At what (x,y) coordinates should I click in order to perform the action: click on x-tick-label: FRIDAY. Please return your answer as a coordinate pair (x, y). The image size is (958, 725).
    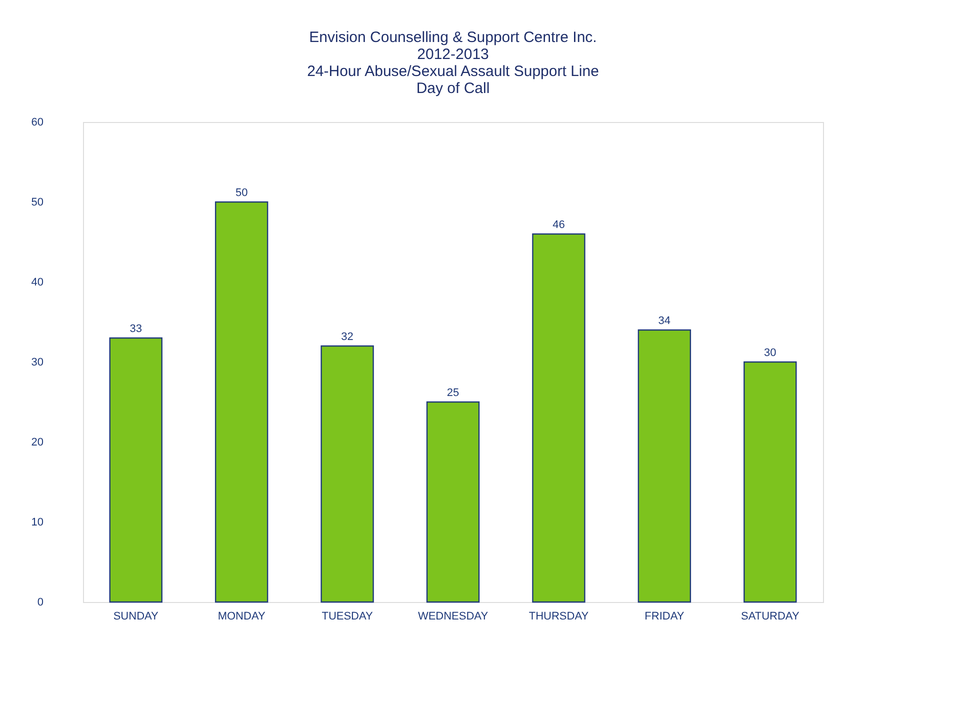
    Looking at the image, I should click on (664, 616).